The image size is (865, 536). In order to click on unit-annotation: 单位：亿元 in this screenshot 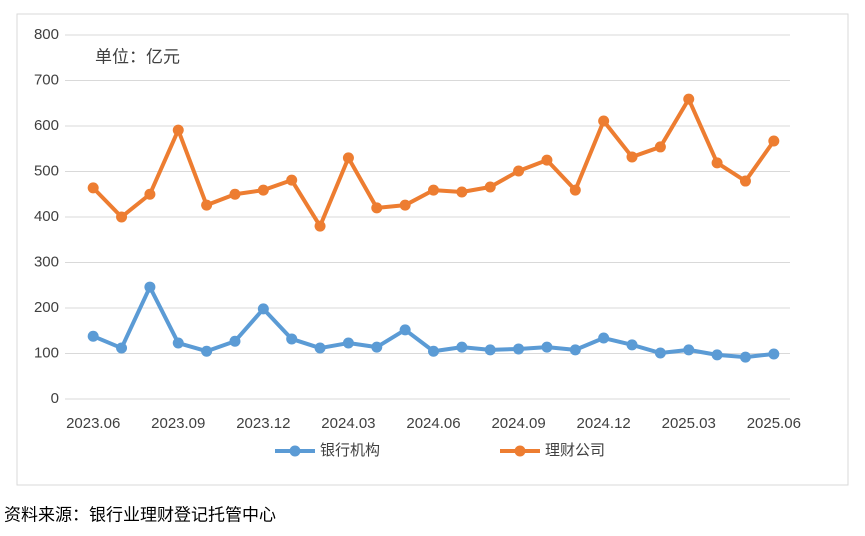, I will do `click(137, 56)`.